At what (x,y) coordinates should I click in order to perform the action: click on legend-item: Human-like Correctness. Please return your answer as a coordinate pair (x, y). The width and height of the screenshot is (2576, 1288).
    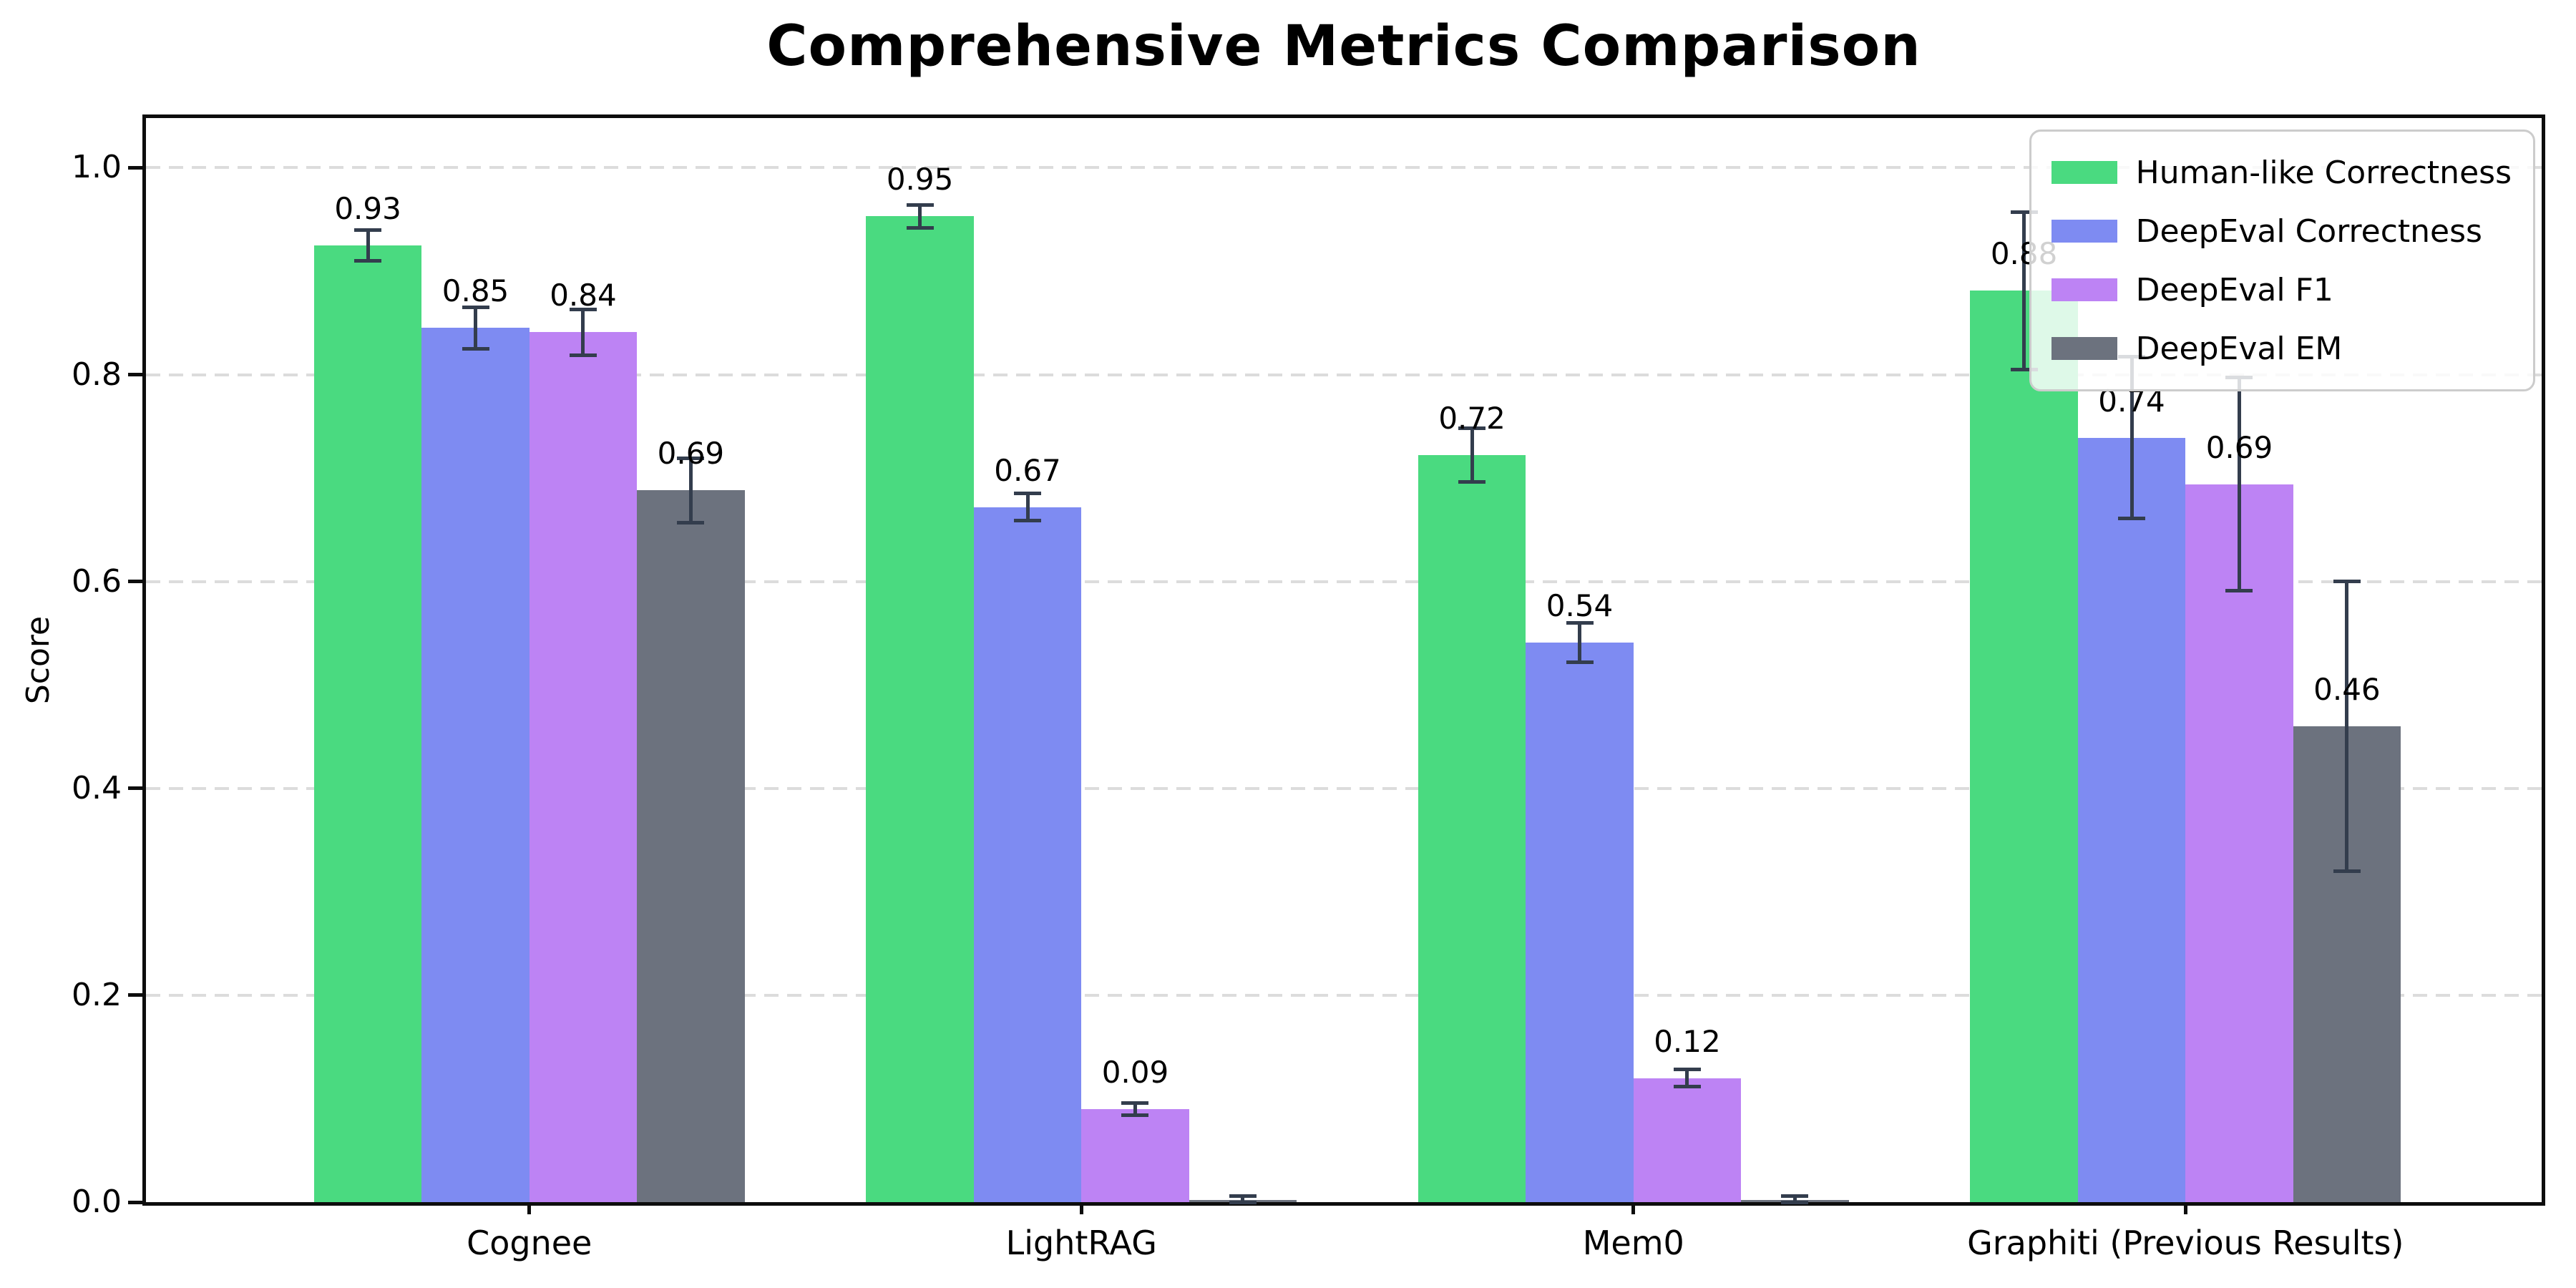
    Looking at the image, I should click on (2281, 172).